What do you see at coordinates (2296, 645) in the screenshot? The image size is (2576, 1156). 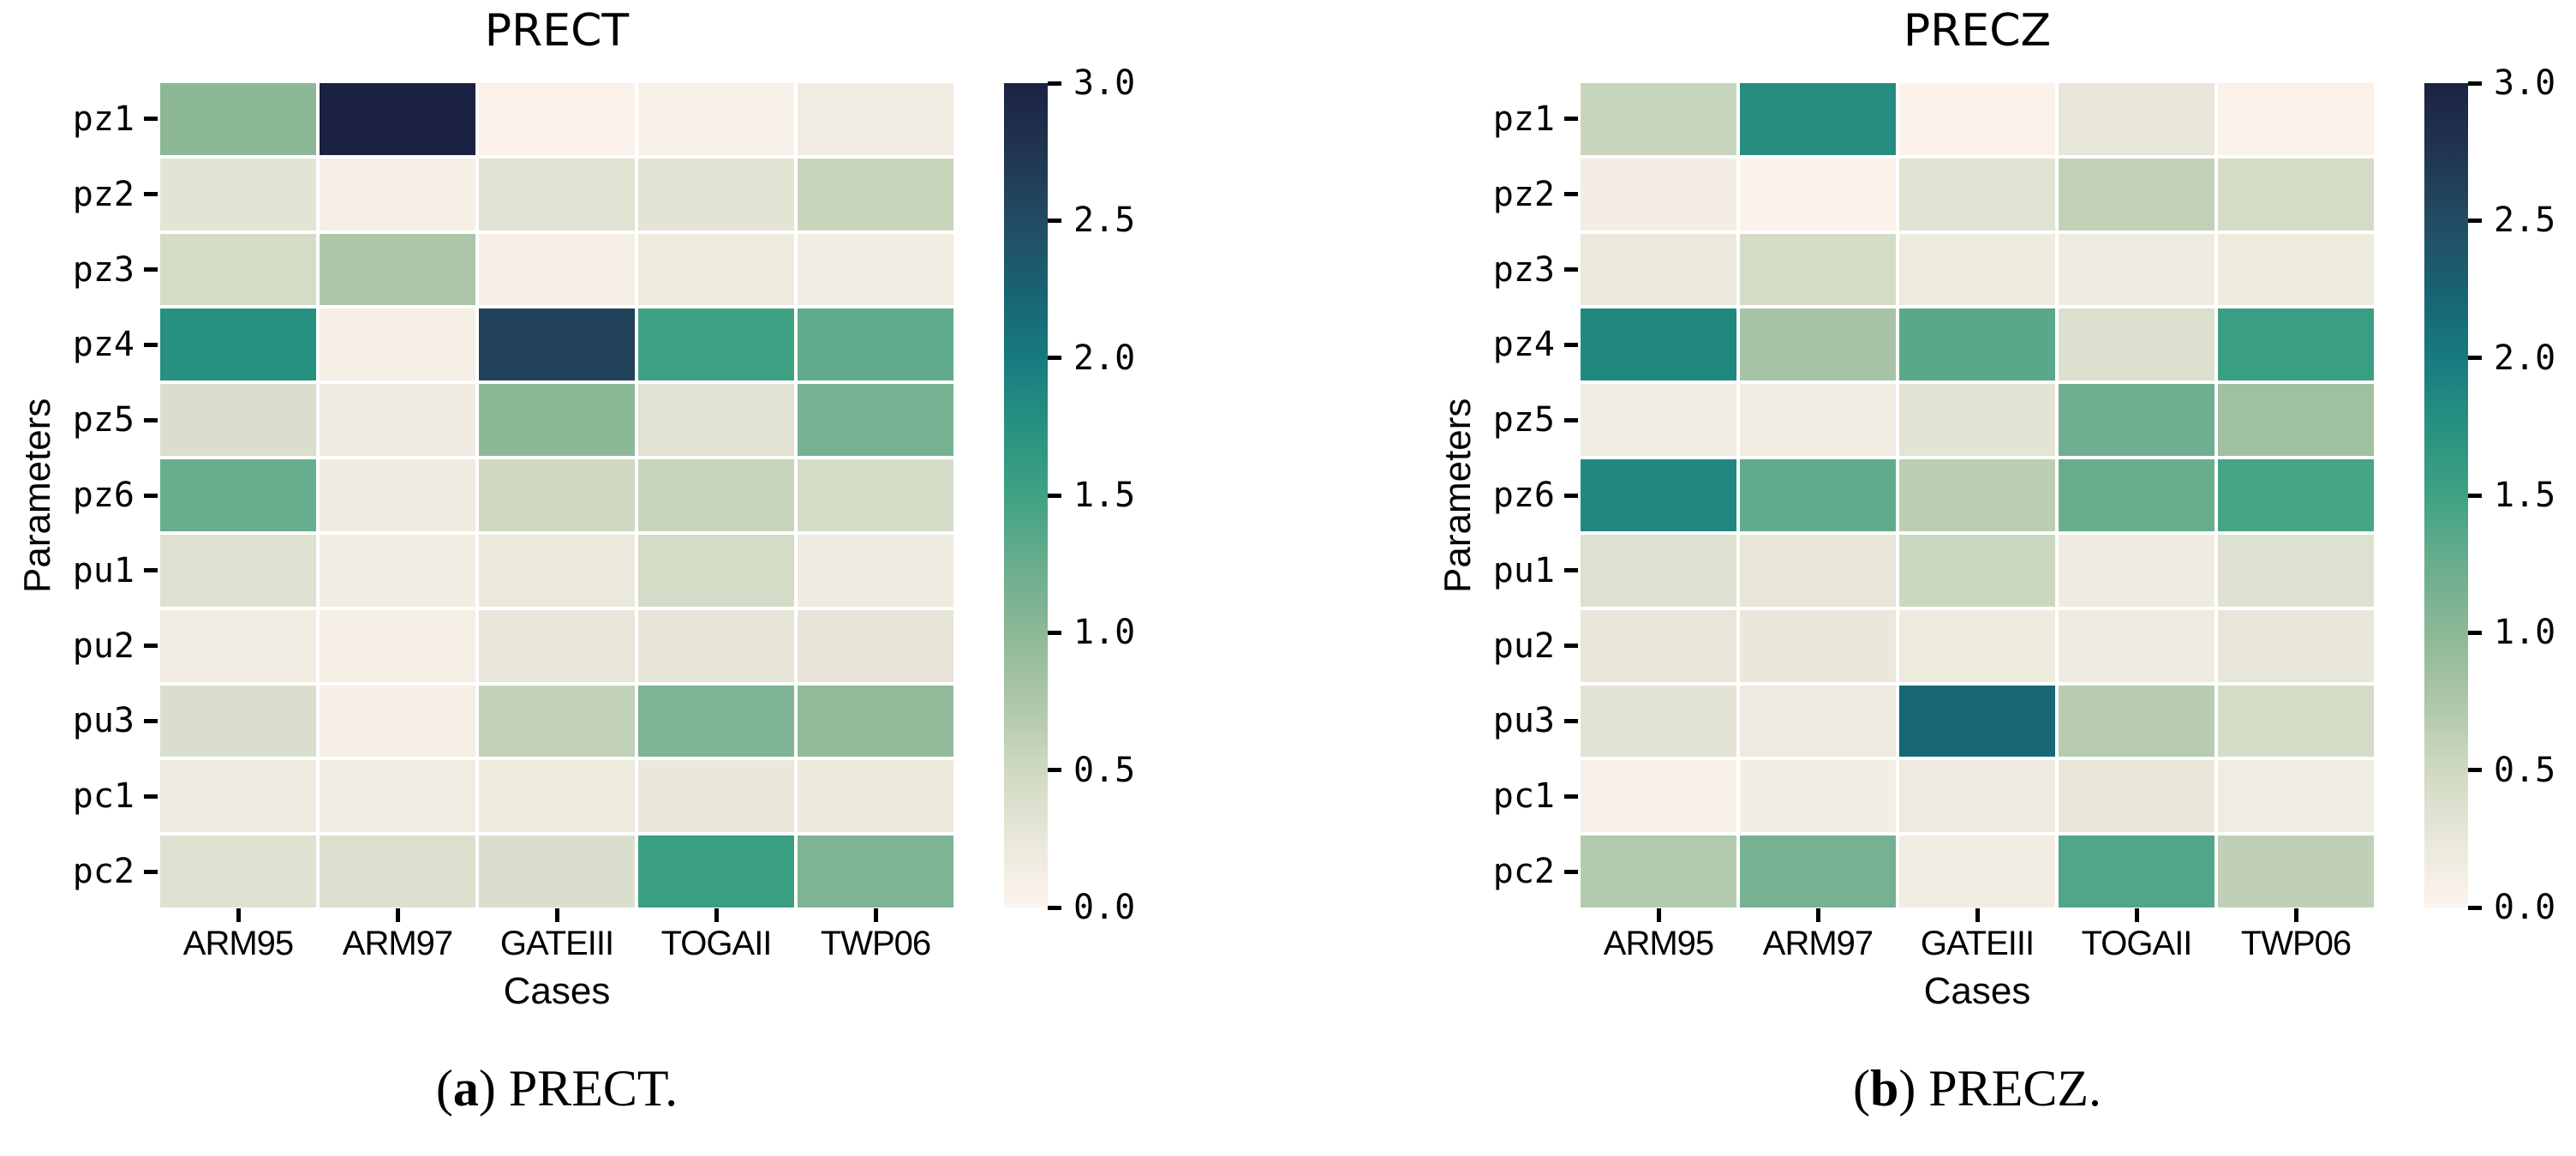 I see `cell-pu2-TWP06` at bounding box center [2296, 645].